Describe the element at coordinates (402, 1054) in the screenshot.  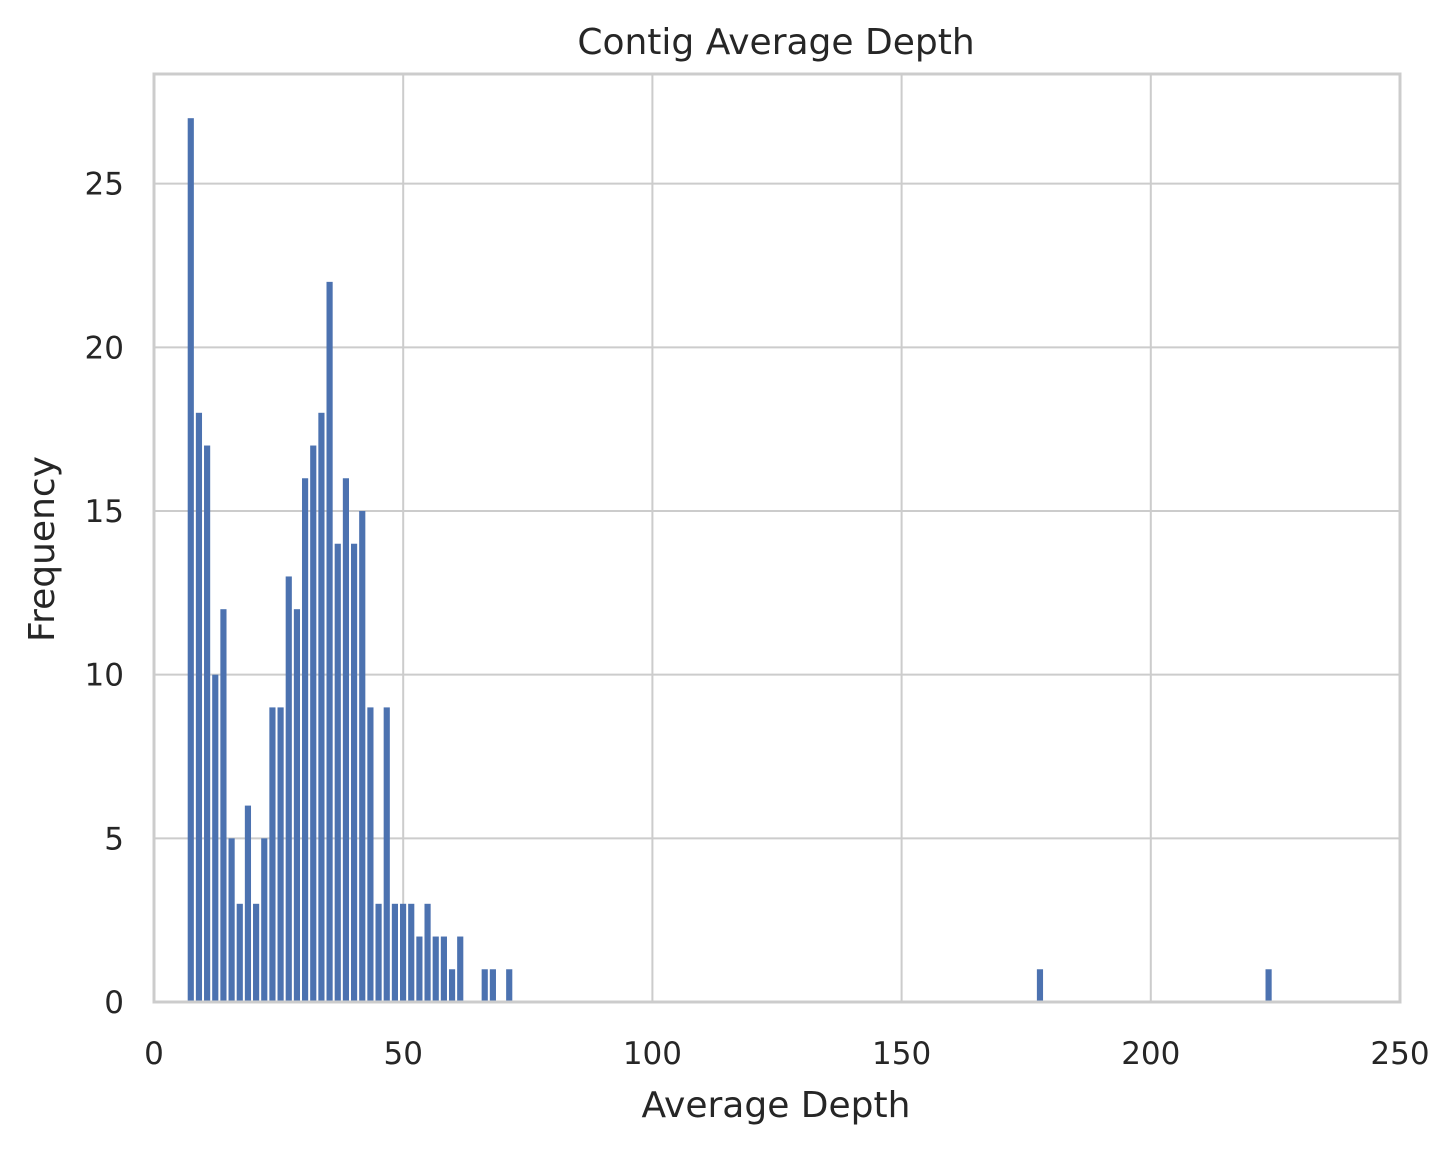
I see `x-tick-label: 50` at that location.